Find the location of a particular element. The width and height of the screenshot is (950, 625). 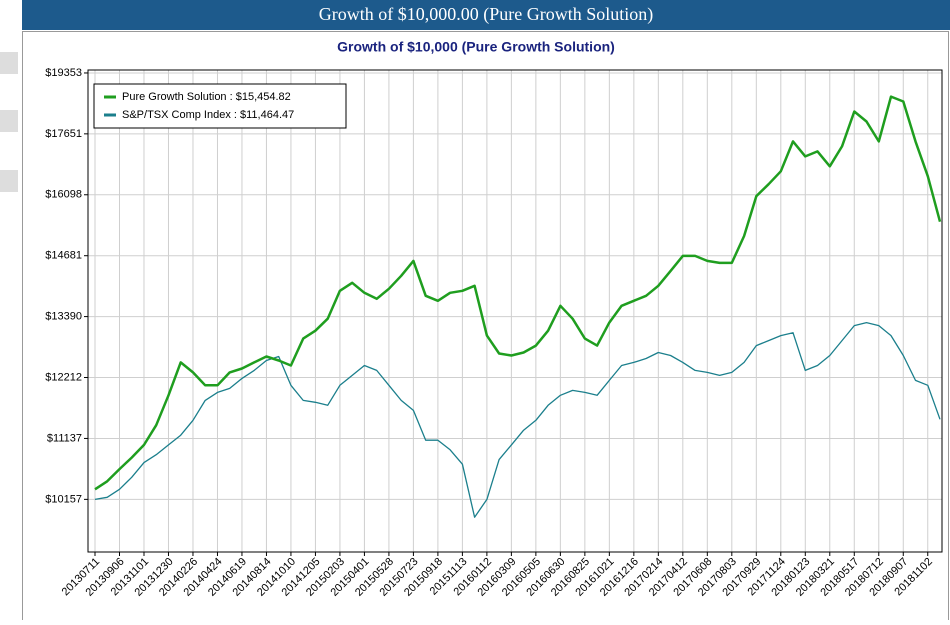

y-tick-label: $13390 is located at coordinates (63, 316).